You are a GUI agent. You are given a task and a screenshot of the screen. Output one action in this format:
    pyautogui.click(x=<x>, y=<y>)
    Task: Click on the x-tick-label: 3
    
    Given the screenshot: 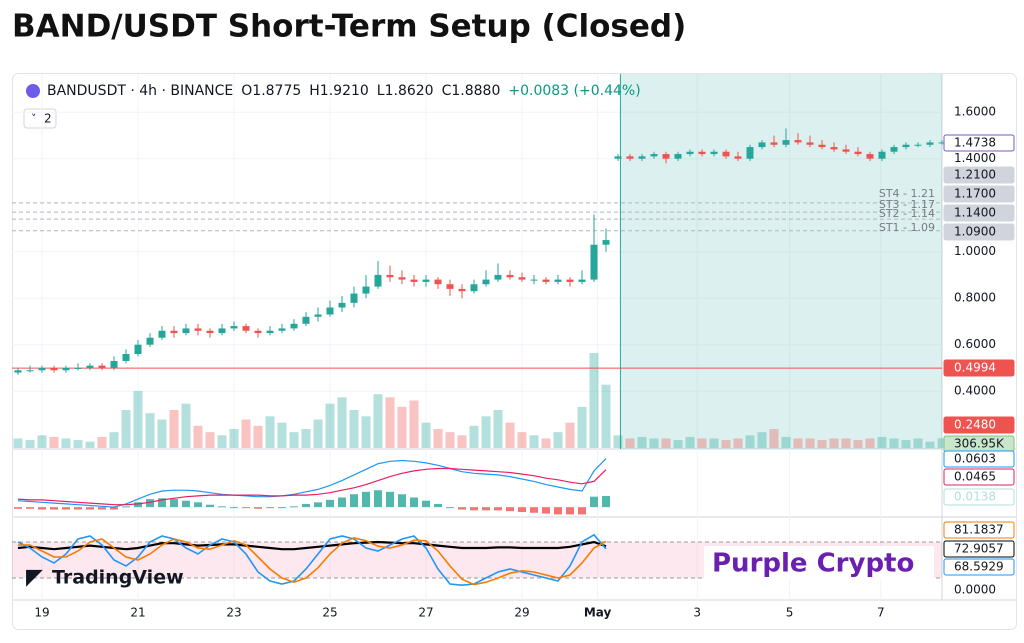 What is the action you would take?
    pyautogui.click(x=697, y=613)
    